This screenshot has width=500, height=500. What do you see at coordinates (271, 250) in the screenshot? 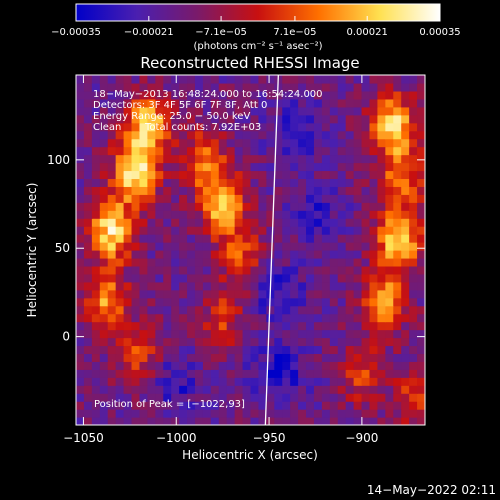
I see `limb-line` at bounding box center [271, 250].